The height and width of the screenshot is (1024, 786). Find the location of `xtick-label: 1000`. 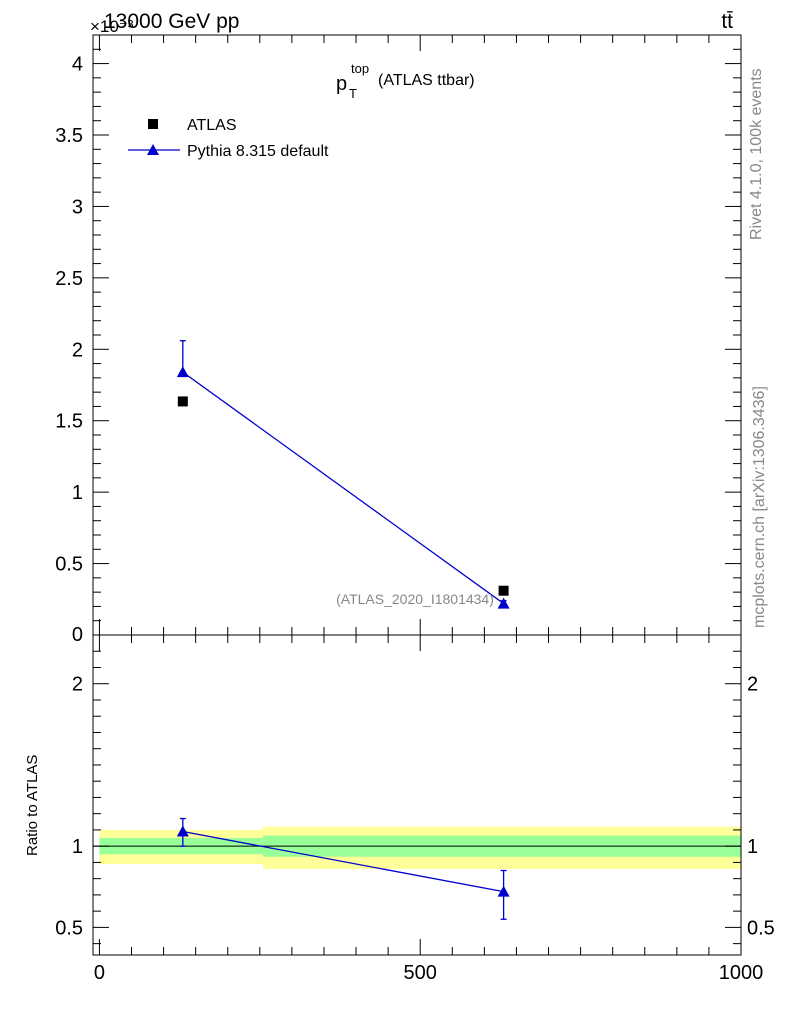

xtick-label: 1000 is located at coordinates (741, 973).